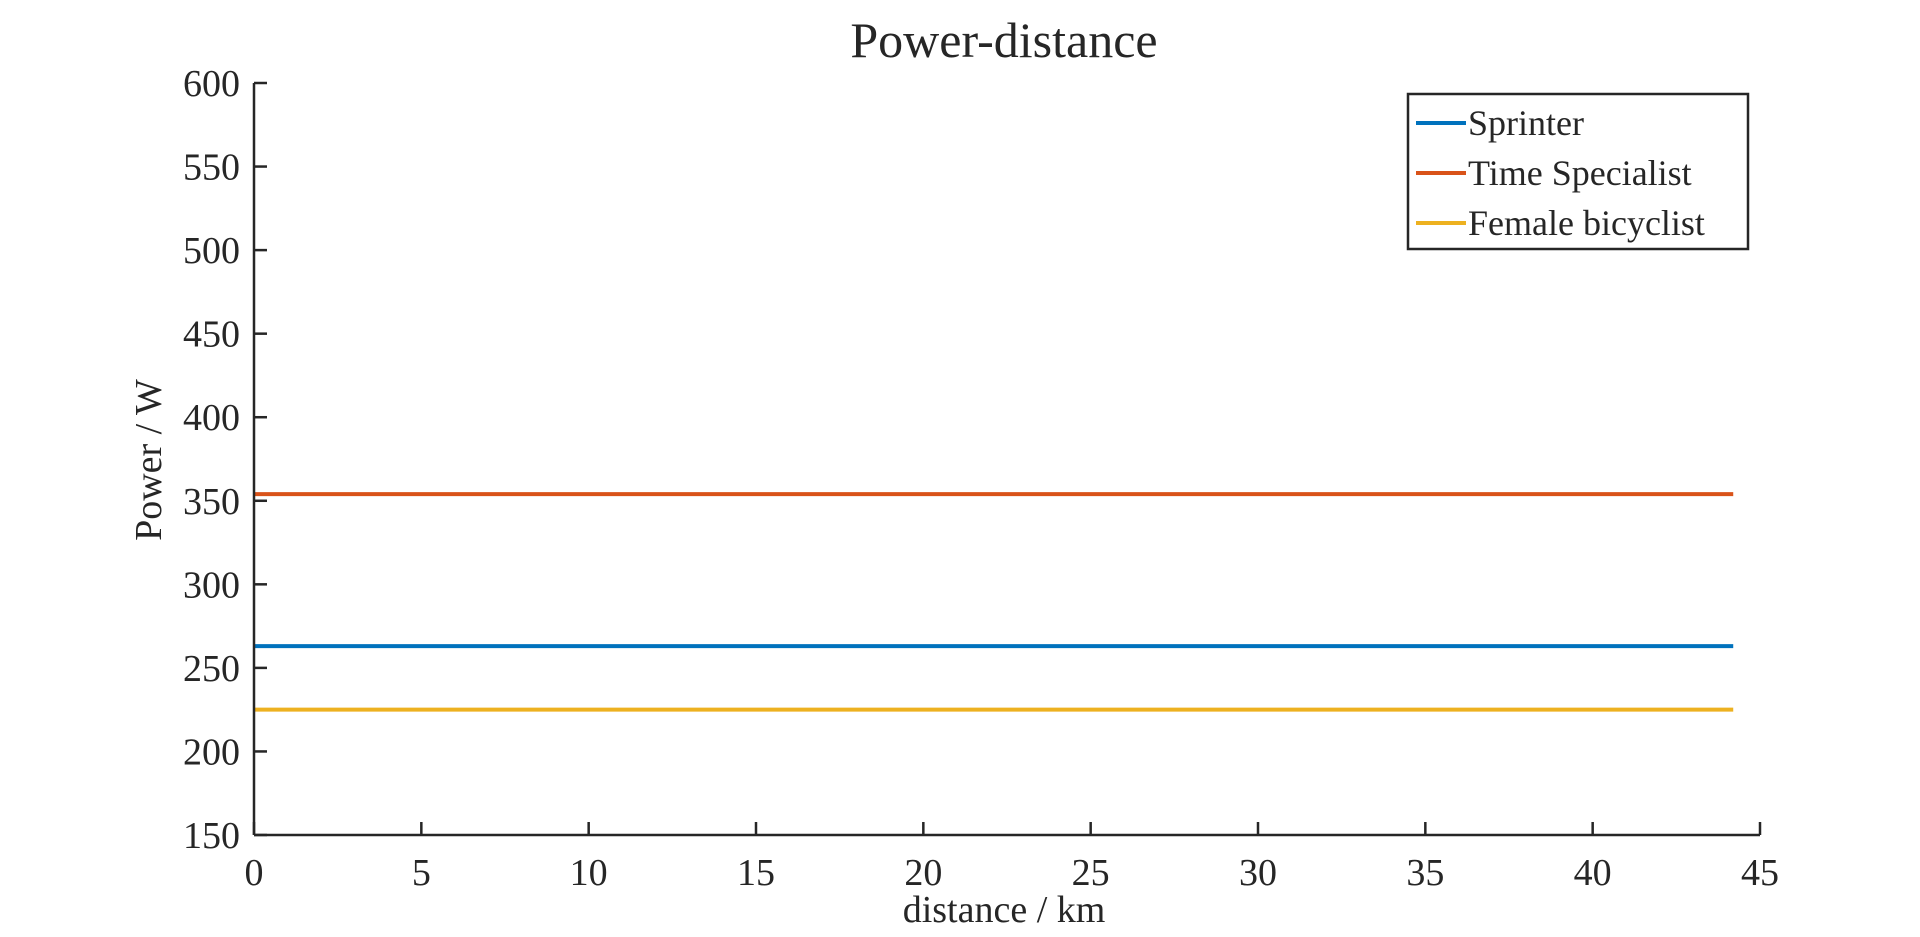 The width and height of the screenshot is (1920, 937). Describe the element at coordinates (1586, 223) in the screenshot. I see `legend-label: Female bicyclist` at that location.